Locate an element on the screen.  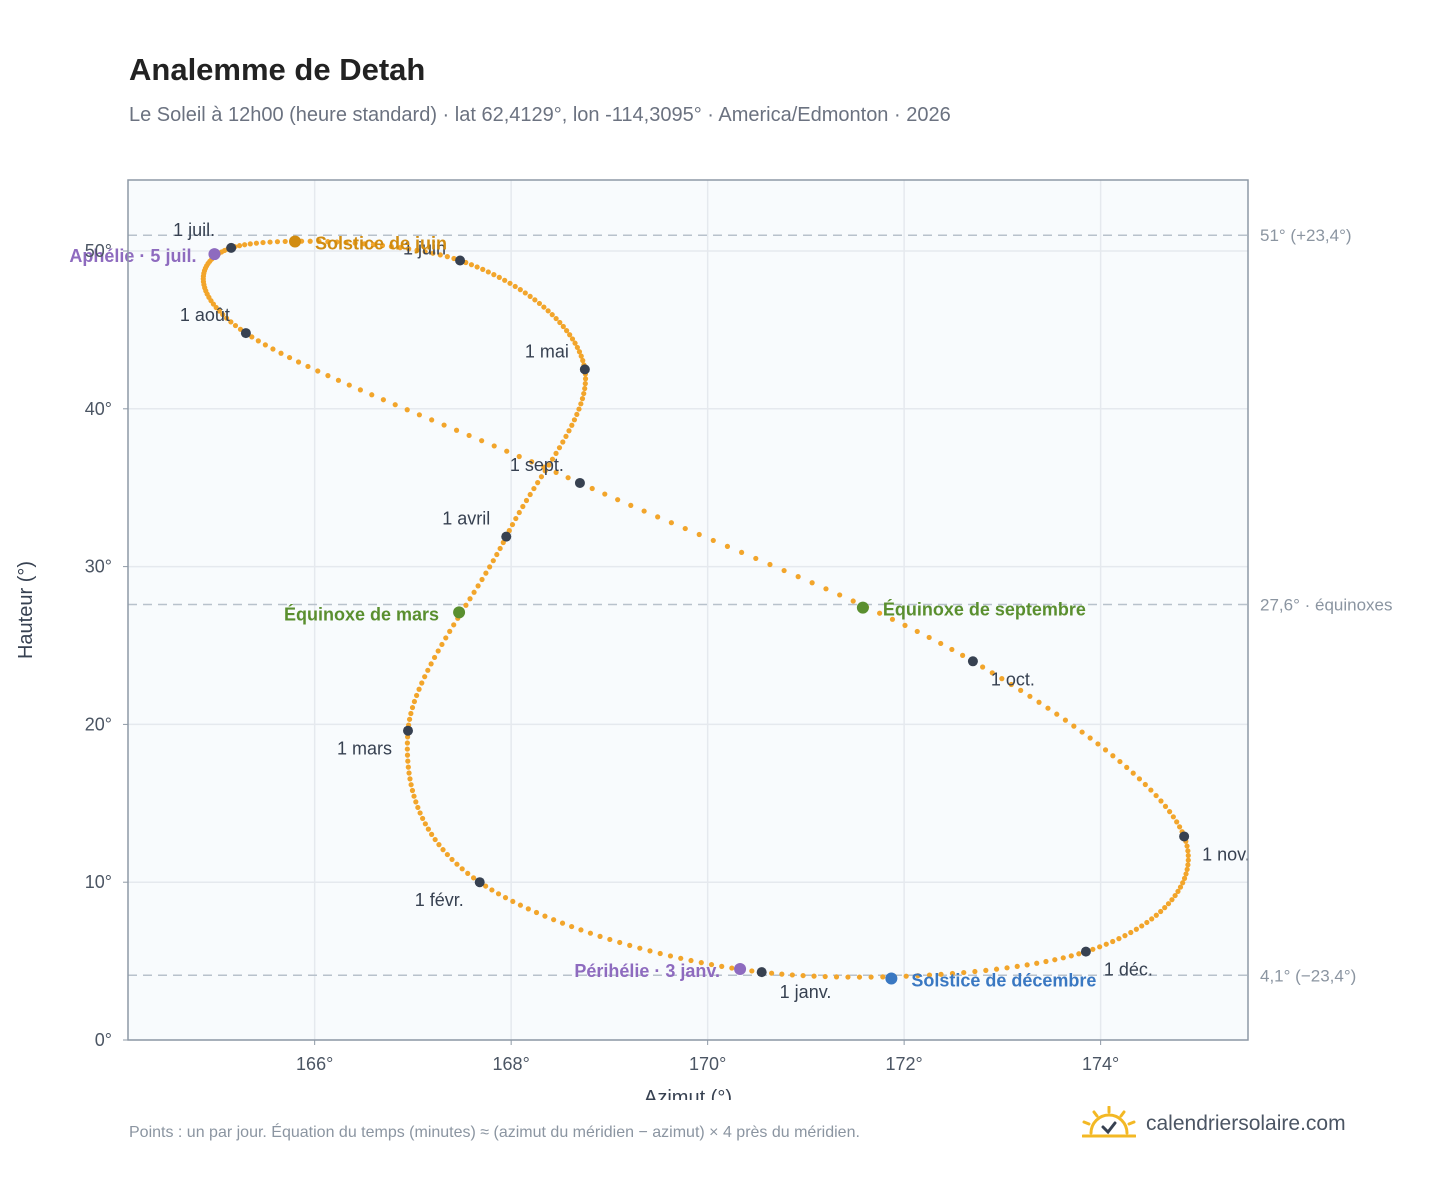
month-label: 1 mai is located at coordinates (547, 351).